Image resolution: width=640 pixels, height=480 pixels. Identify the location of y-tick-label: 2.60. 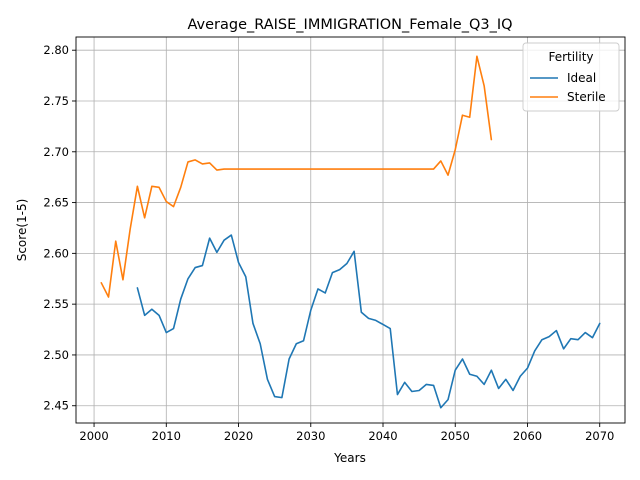
(56, 253).